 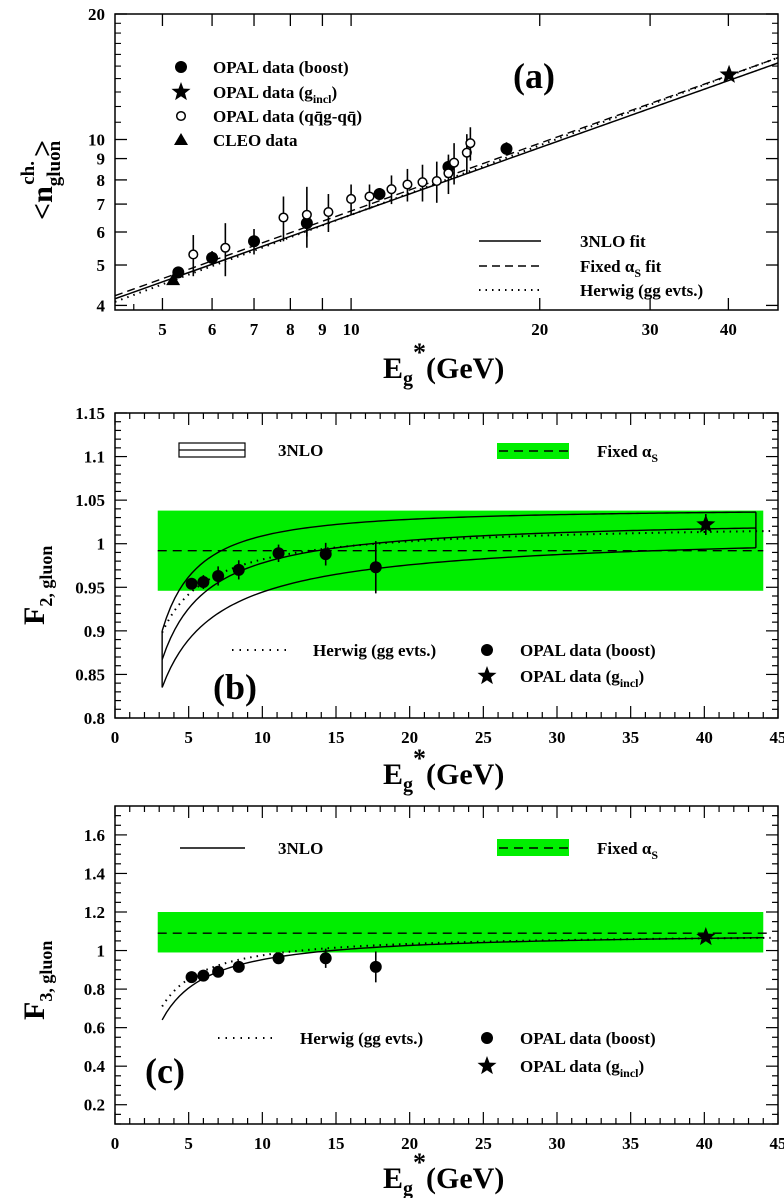 I want to click on y-tick-label: 1.4, so click(x=95, y=873).